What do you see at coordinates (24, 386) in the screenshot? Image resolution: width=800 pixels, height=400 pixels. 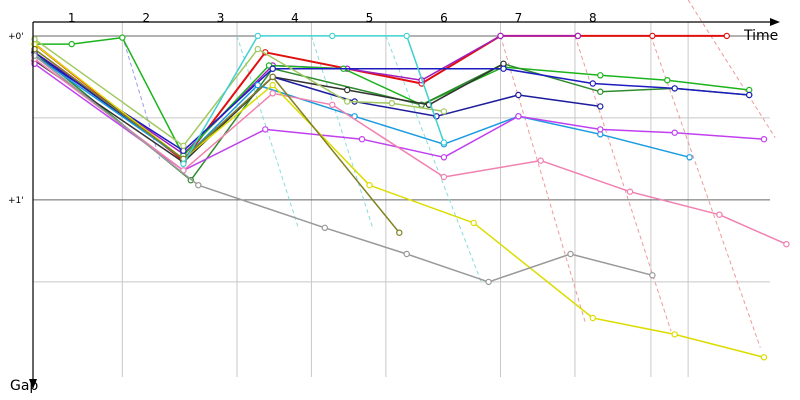 I see `gap-axis-title: Gap` at bounding box center [24, 386].